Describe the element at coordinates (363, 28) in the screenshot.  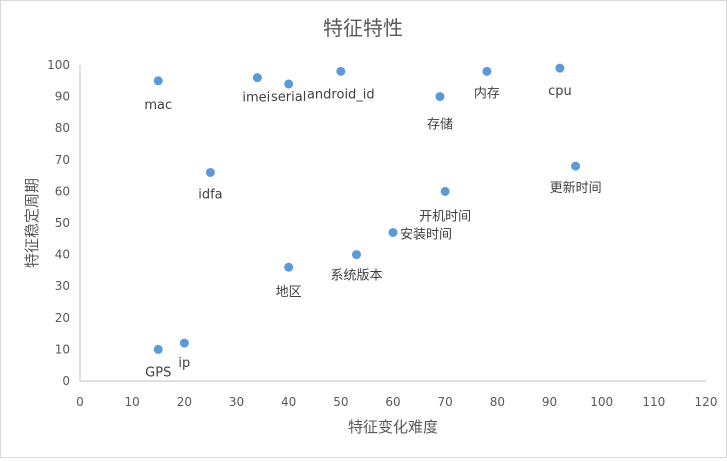
I see `chart-title: 特征特性` at that location.